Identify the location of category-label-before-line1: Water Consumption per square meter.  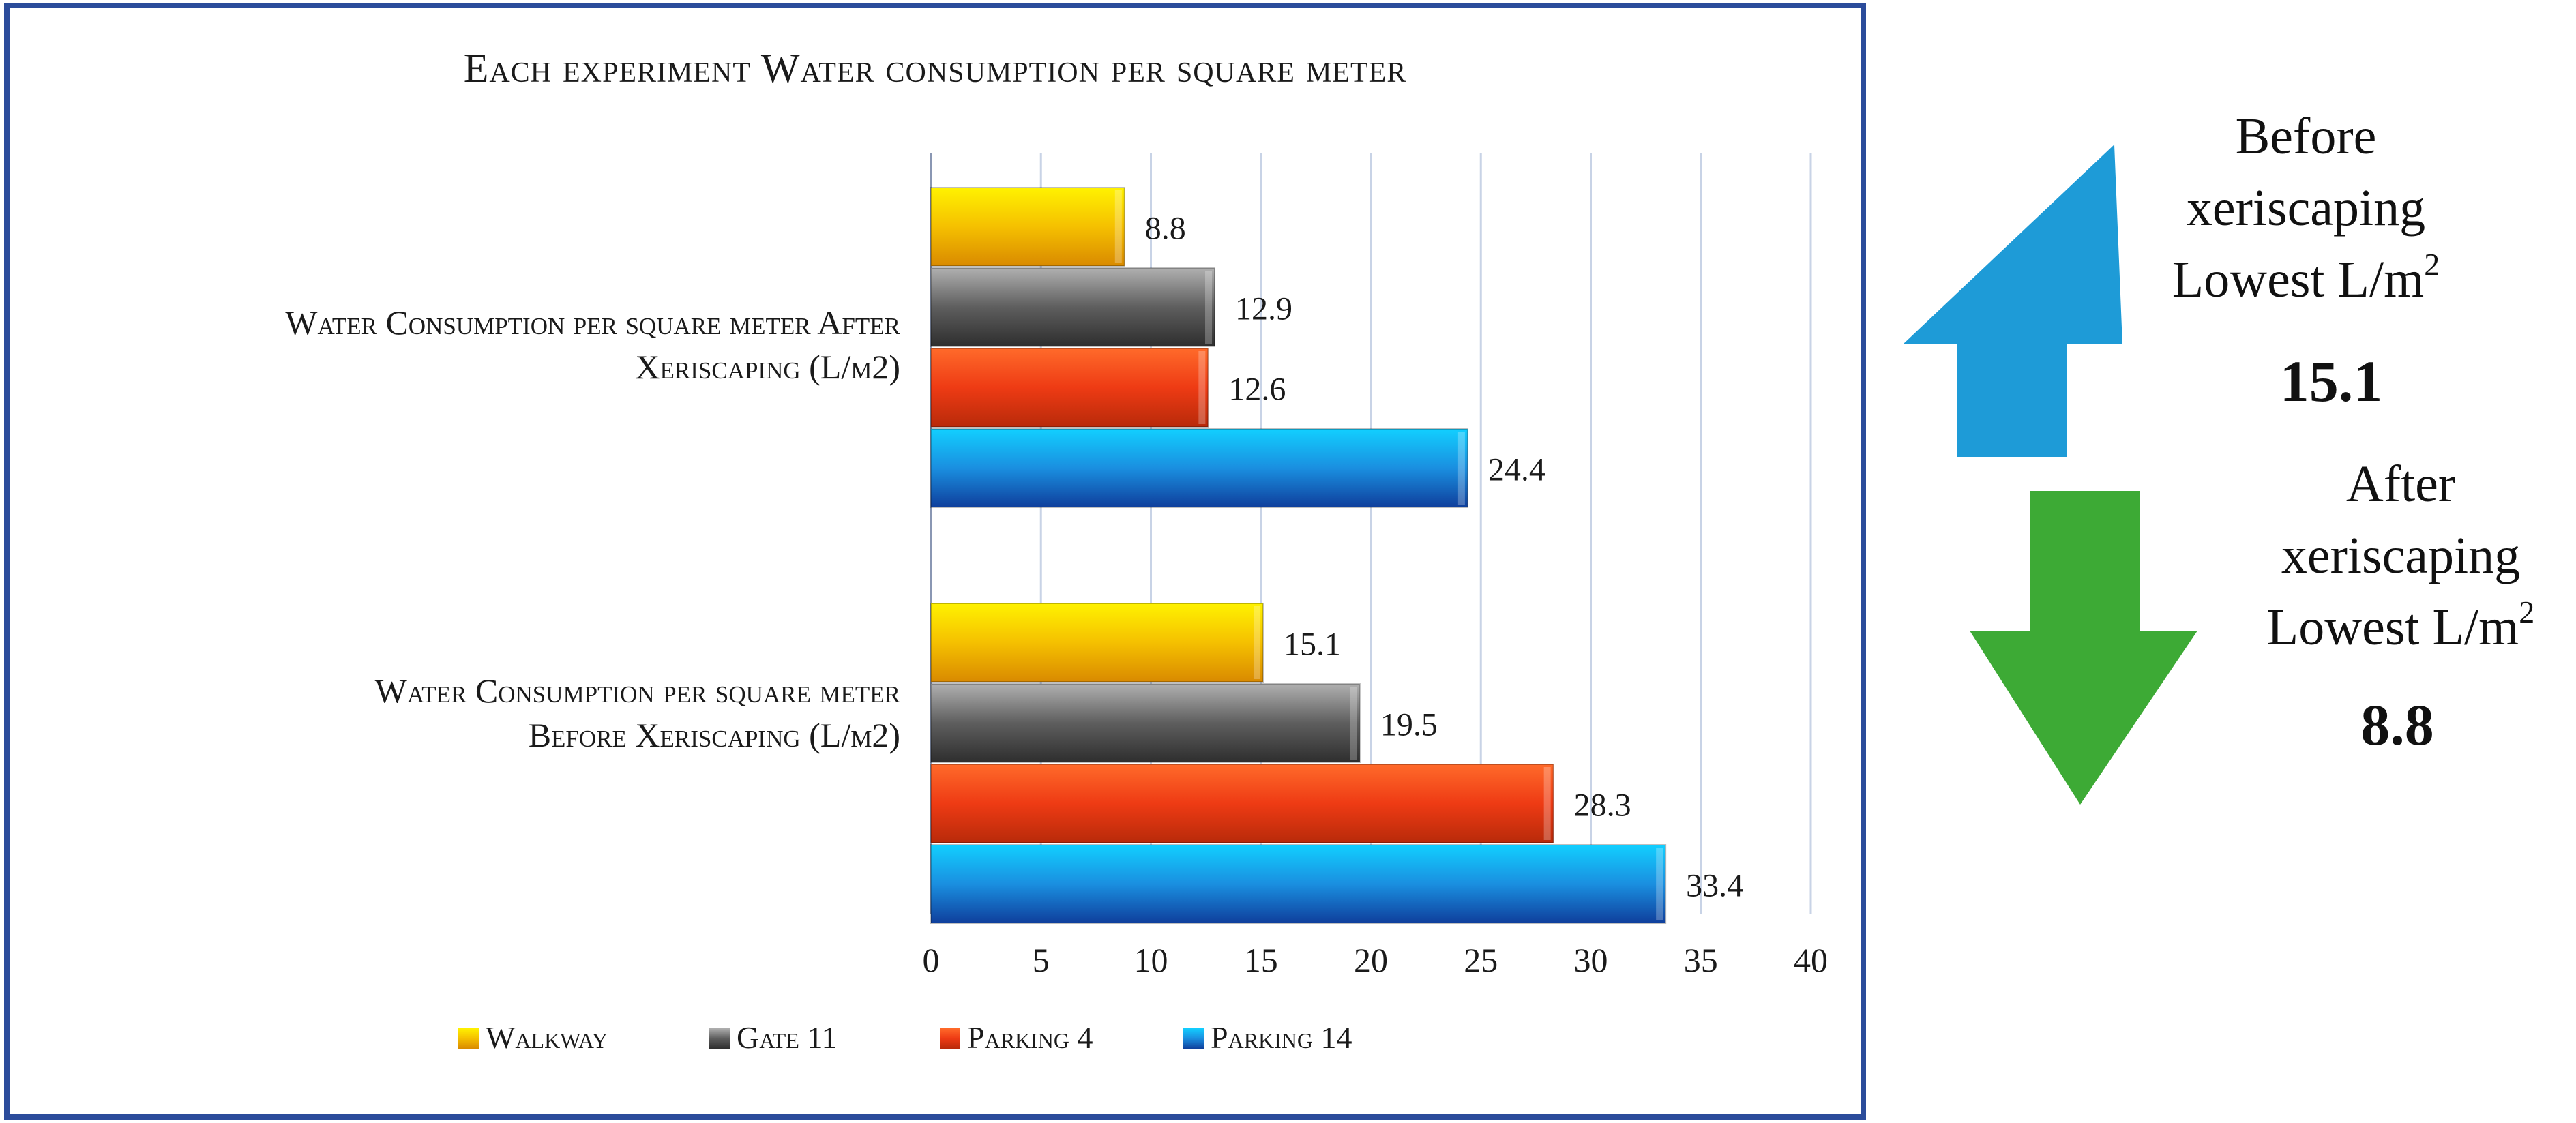
(638, 691).